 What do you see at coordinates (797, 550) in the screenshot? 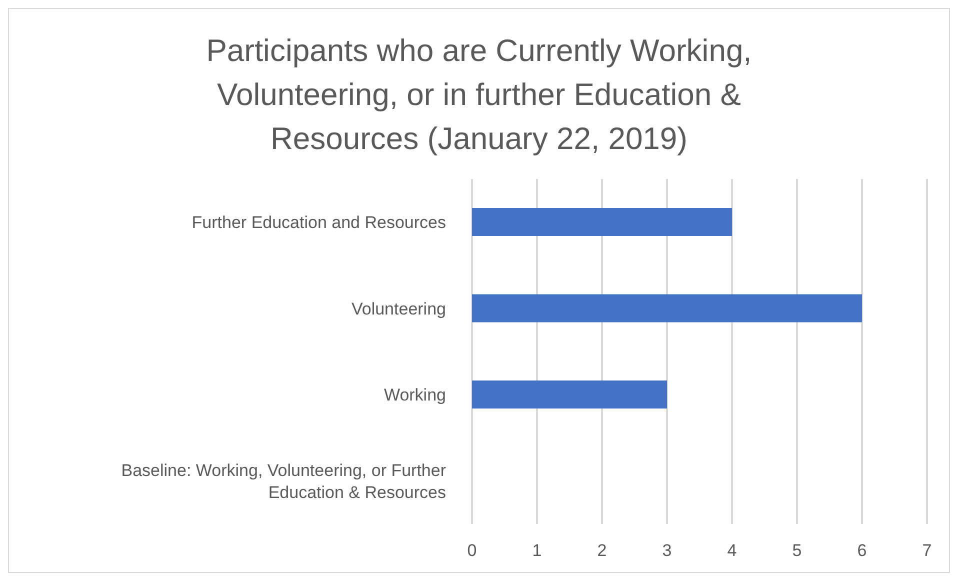
I see `x-tick-label: 5` at bounding box center [797, 550].